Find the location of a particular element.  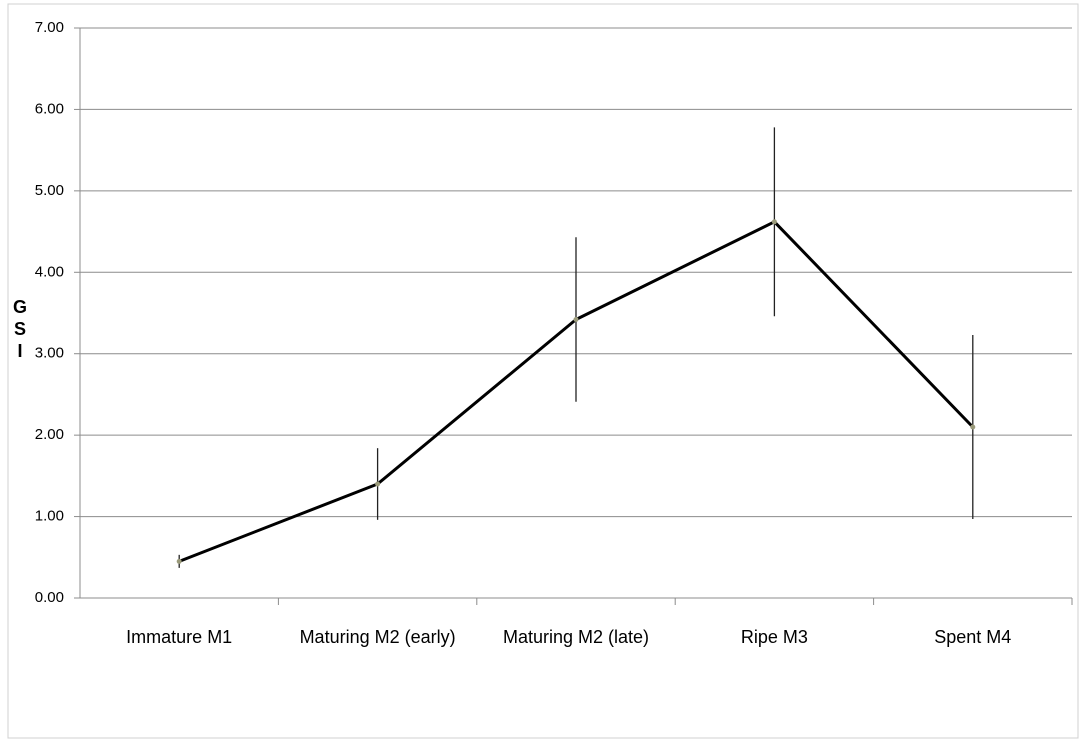

y-tick-label: 2.00 is located at coordinates (49, 434).